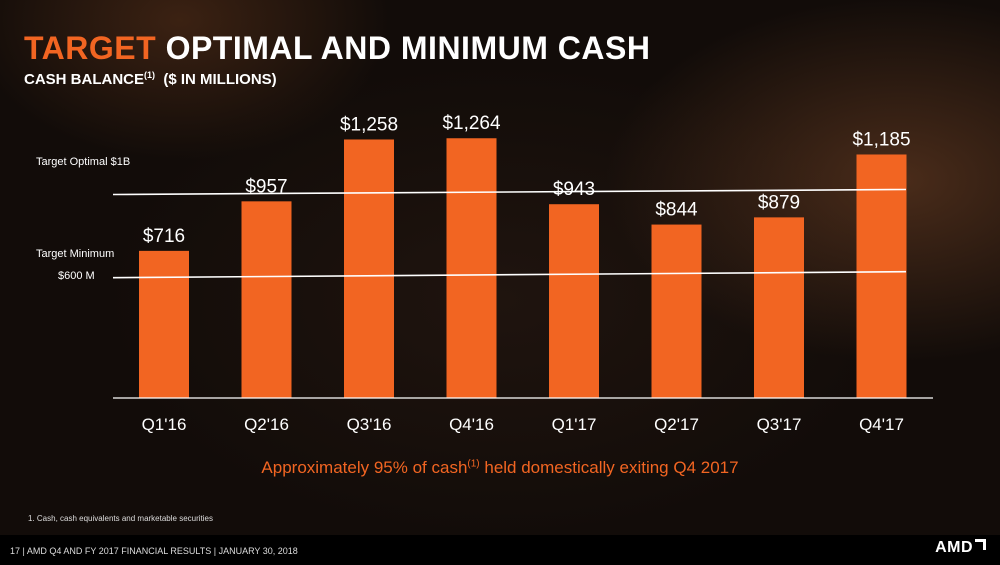 Image resolution: width=1000 pixels, height=565 pixels. Describe the element at coordinates (473, 464) in the screenshot. I see `note-footnote-ref: (1)` at that location.